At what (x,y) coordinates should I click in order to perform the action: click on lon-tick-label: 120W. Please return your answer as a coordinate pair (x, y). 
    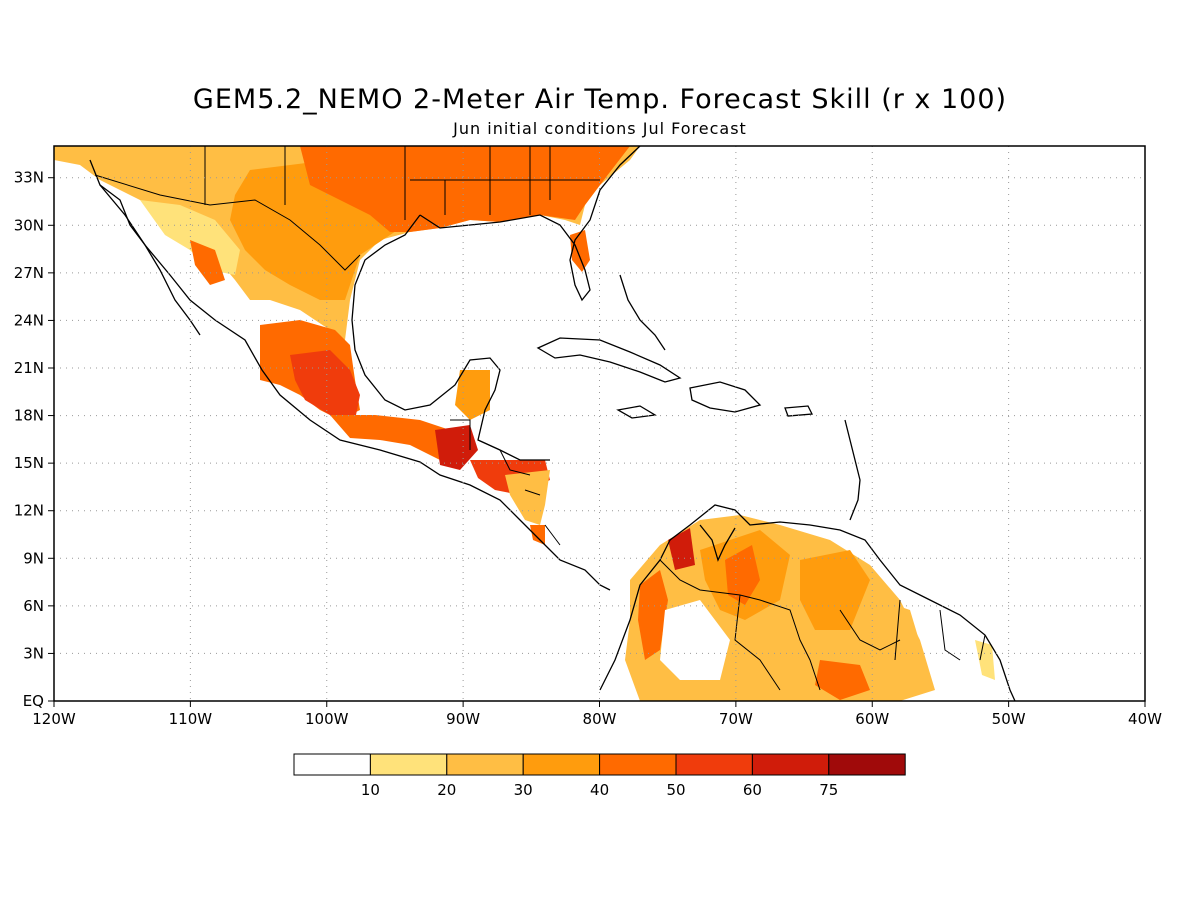
    Looking at the image, I should click on (54, 719).